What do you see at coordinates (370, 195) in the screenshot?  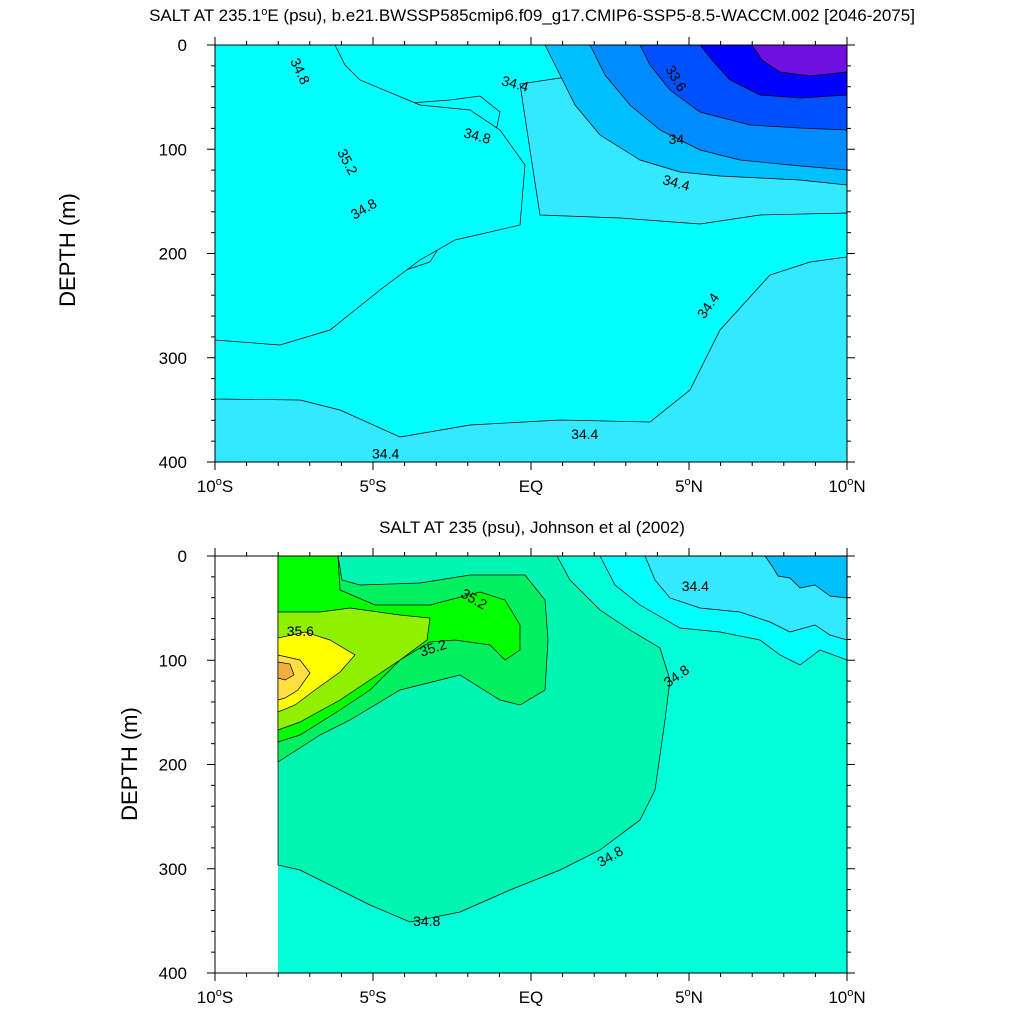 I see `salinity-region-34.8-inner` at bounding box center [370, 195].